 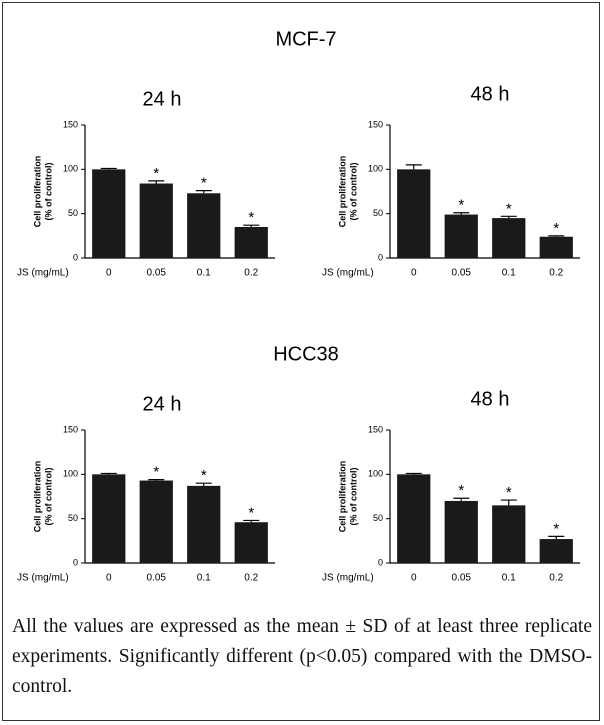 I want to click on section-title: MCF-7, so click(x=305, y=39).